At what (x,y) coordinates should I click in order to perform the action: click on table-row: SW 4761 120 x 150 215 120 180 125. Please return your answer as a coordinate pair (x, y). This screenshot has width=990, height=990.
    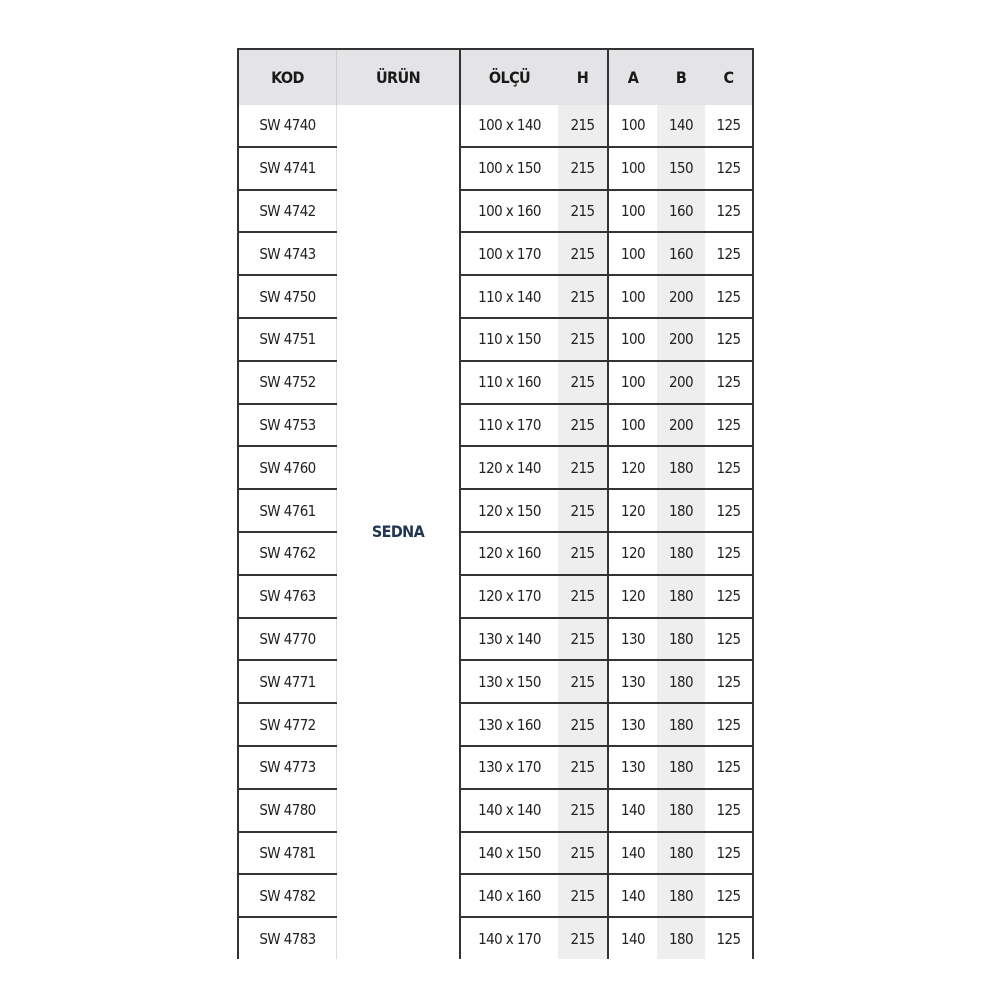
    Looking at the image, I should click on (495, 510).